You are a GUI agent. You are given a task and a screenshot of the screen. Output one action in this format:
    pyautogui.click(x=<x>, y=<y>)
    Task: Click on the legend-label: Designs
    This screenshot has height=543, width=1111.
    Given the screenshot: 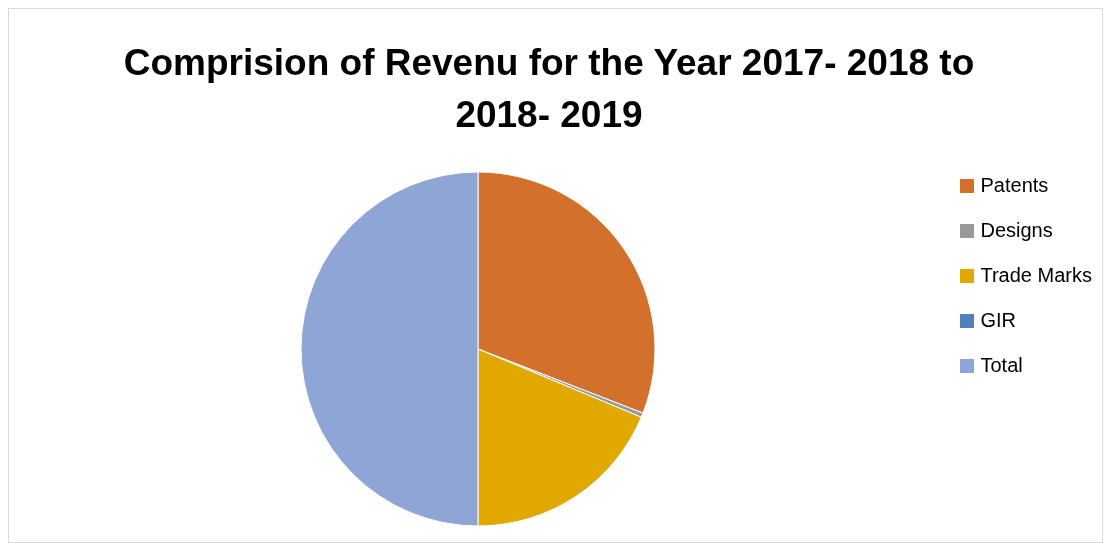 What is the action you would take?
    pyautogui.click(x=1016, y=230)
    